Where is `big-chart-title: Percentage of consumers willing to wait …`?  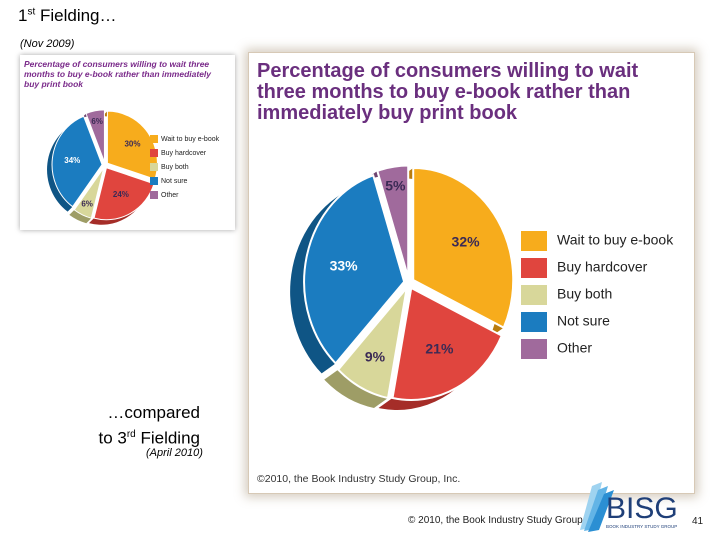
big-chart-title: Percentage of consumers willing to wait … is located at coordinates (448, 92).